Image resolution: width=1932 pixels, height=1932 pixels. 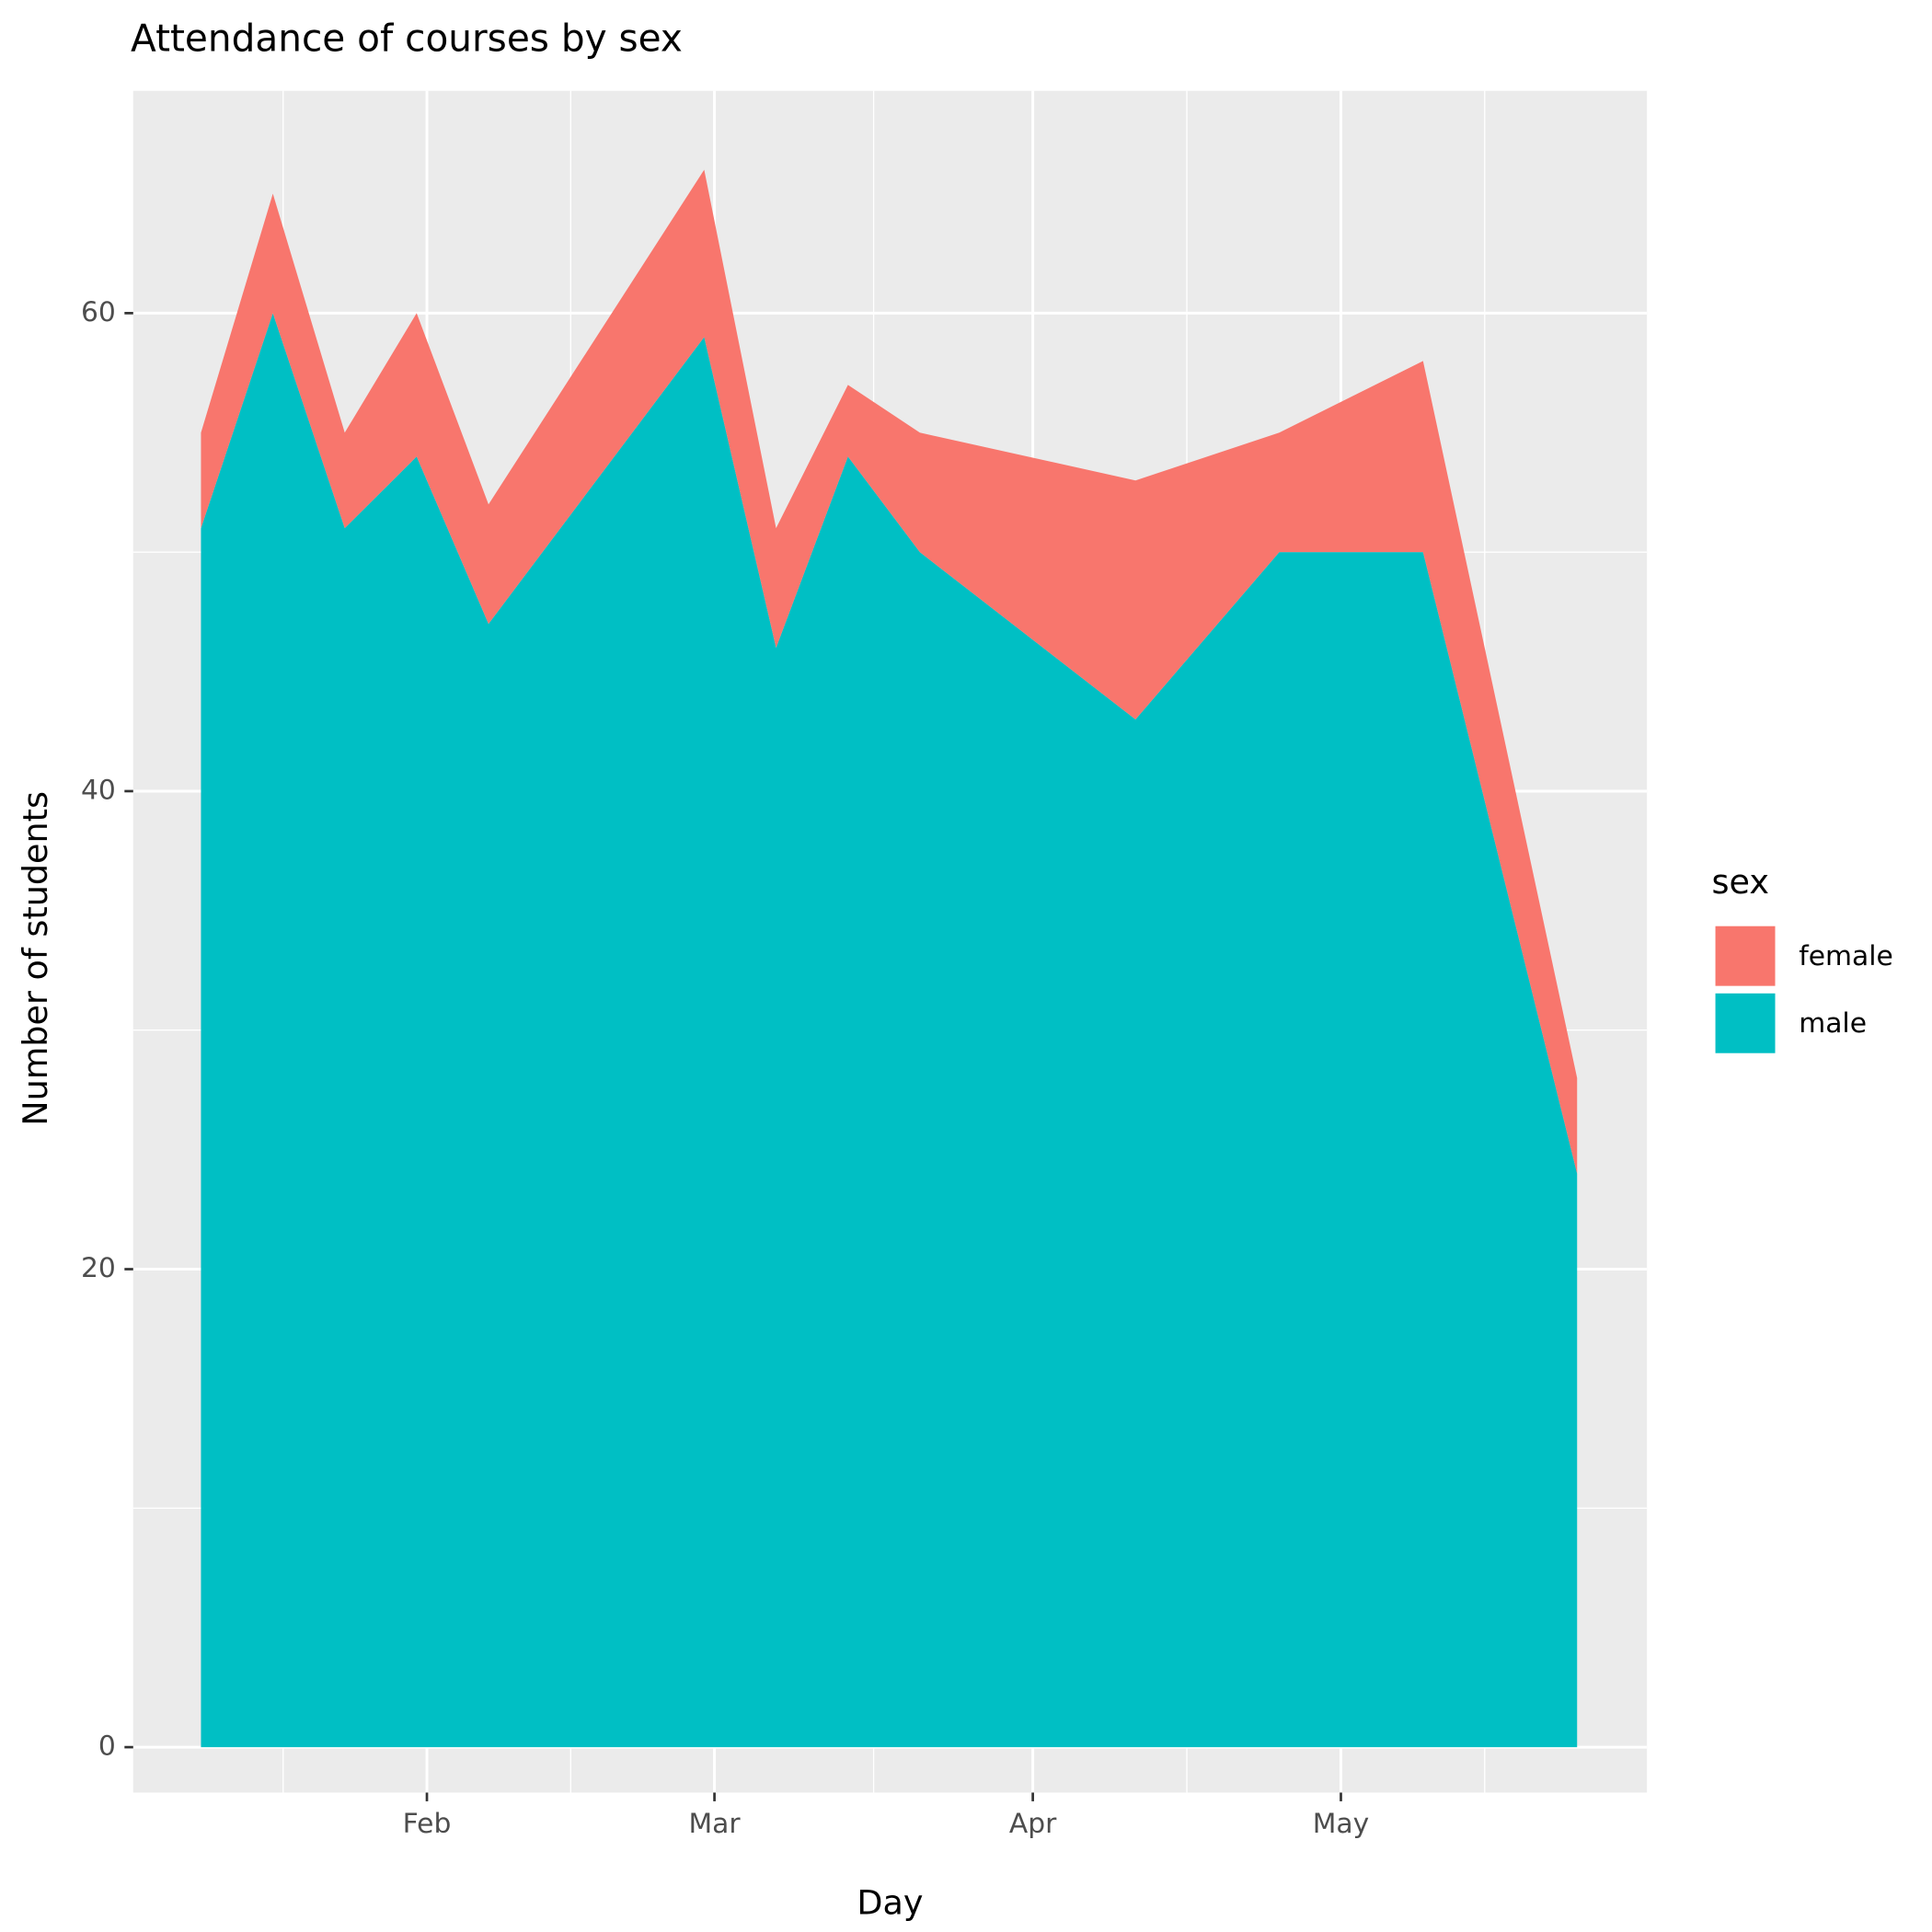 I want to click on x-tick-label: Apr, so click(x=1033, y=1824).